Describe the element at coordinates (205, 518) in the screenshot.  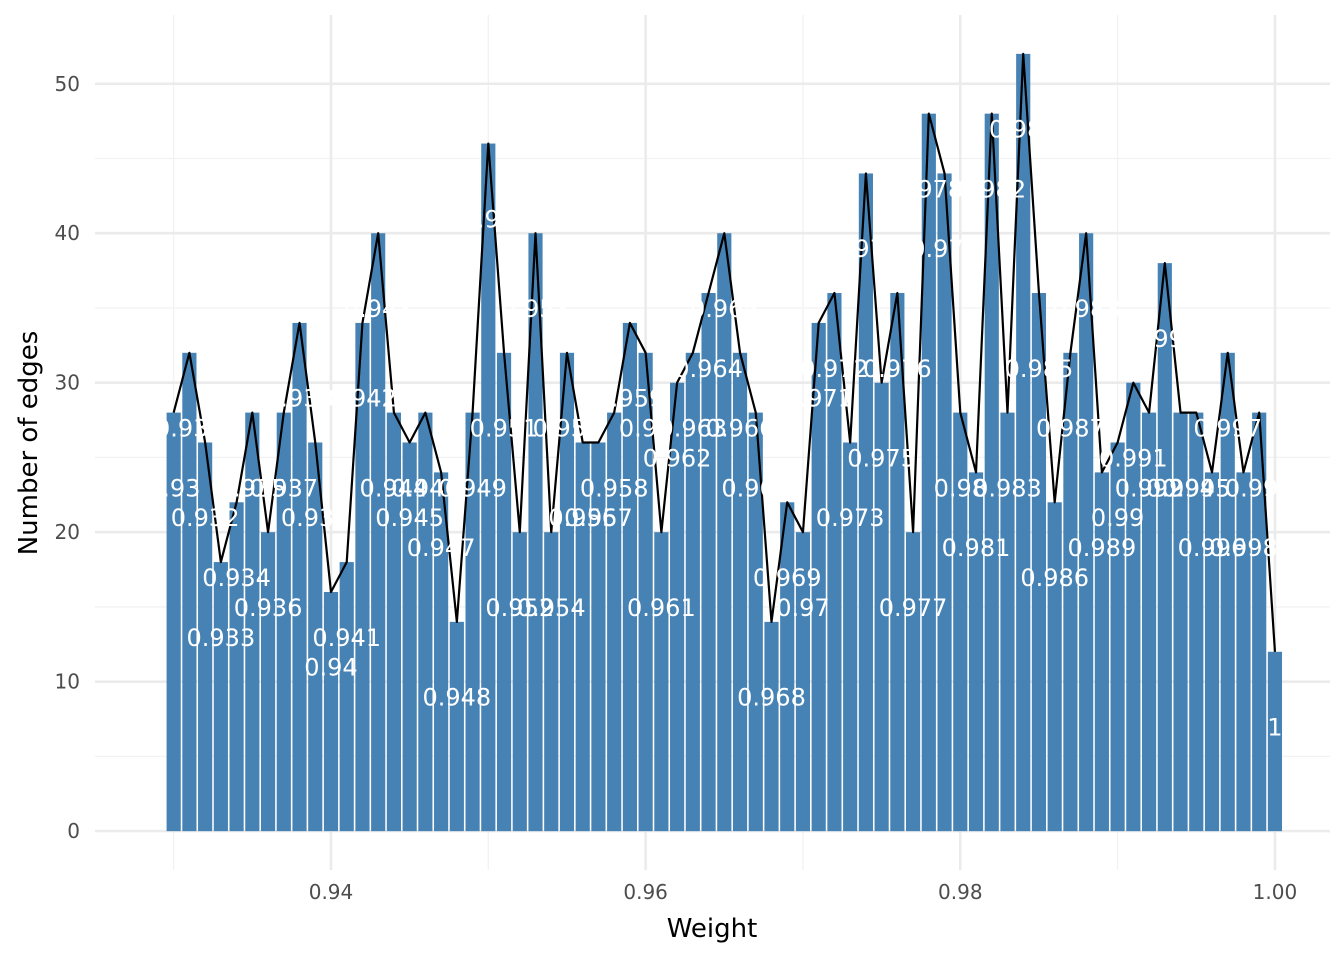
I see `bar-value-label: 0.932` at that location.